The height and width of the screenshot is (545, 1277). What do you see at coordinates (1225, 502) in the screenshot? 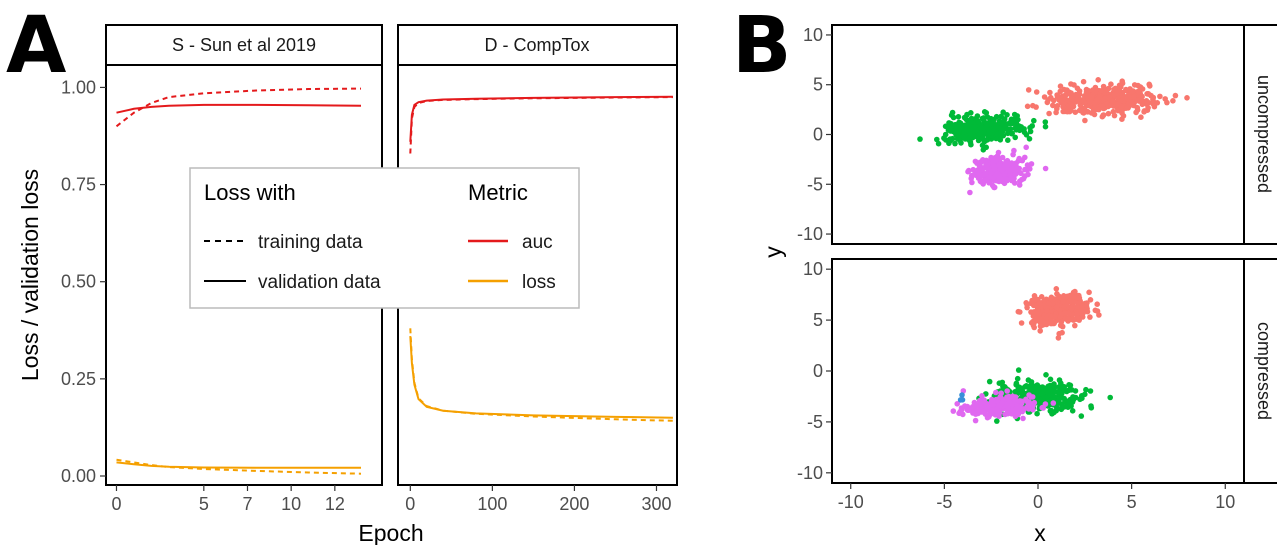
I see `x-tick-label: 10` at bounding box center [1225, 502].